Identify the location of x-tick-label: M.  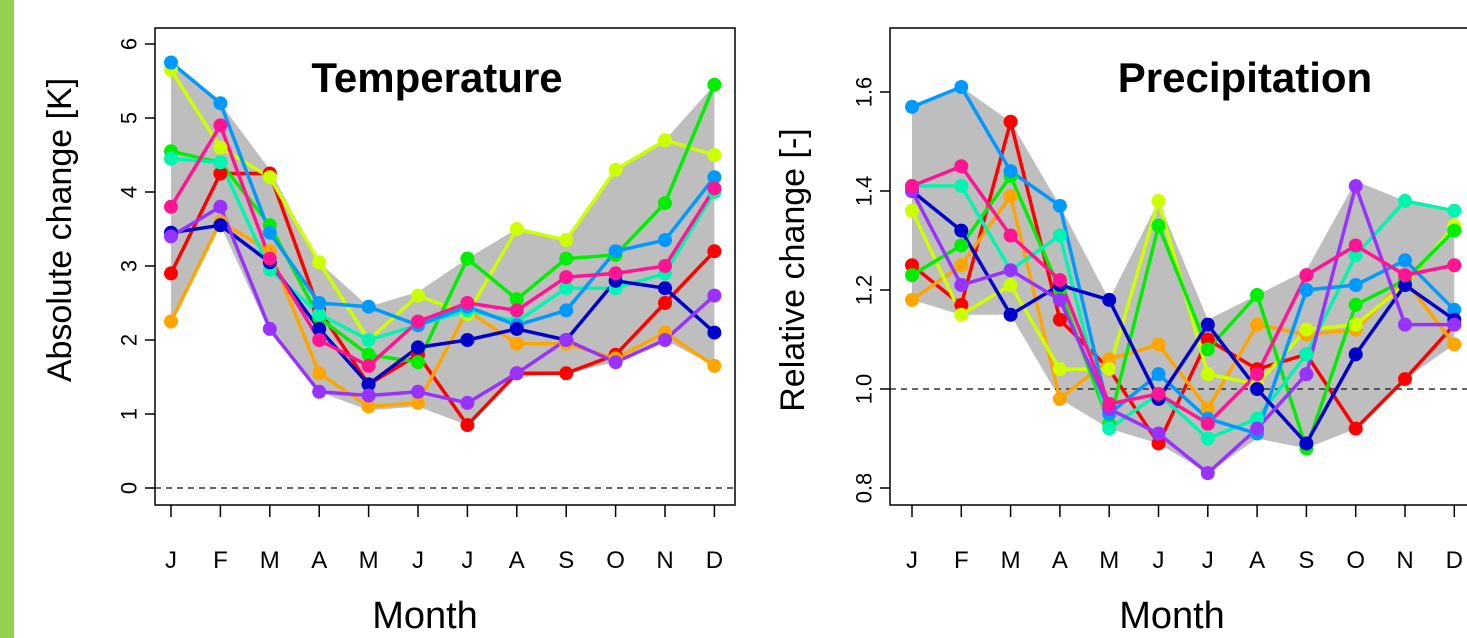
(1011, 560).